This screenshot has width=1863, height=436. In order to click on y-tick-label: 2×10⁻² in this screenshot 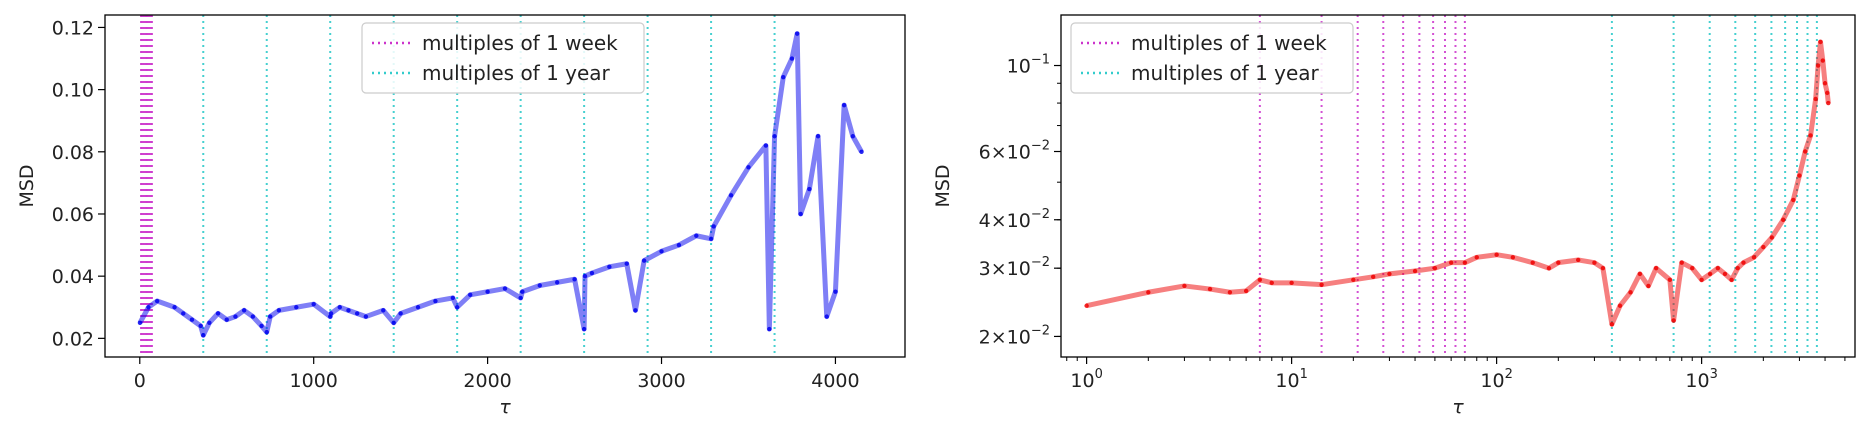, I will do `click(1014, 335)`.